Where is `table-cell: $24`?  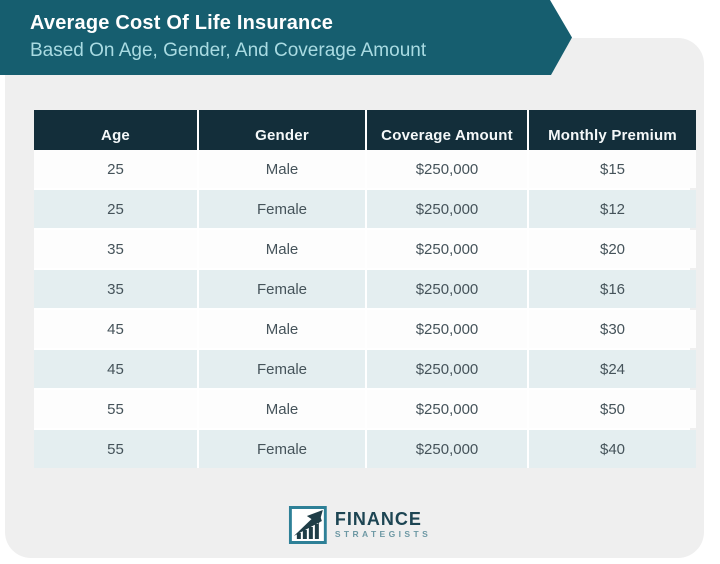
table-cell: $24 is located at coordinates (612, 369).